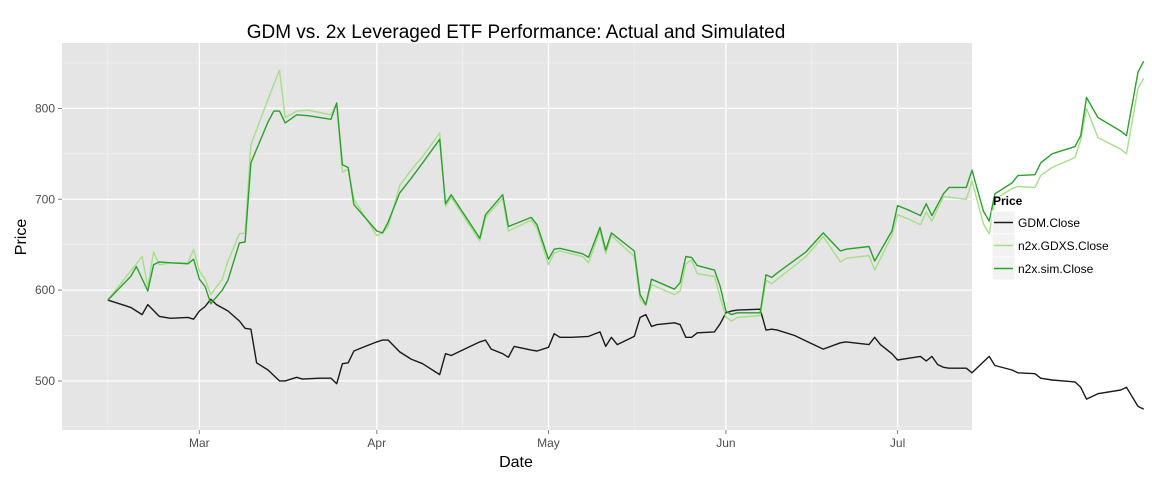  I want to click on x-axis-label: Date, so click(516, 462).